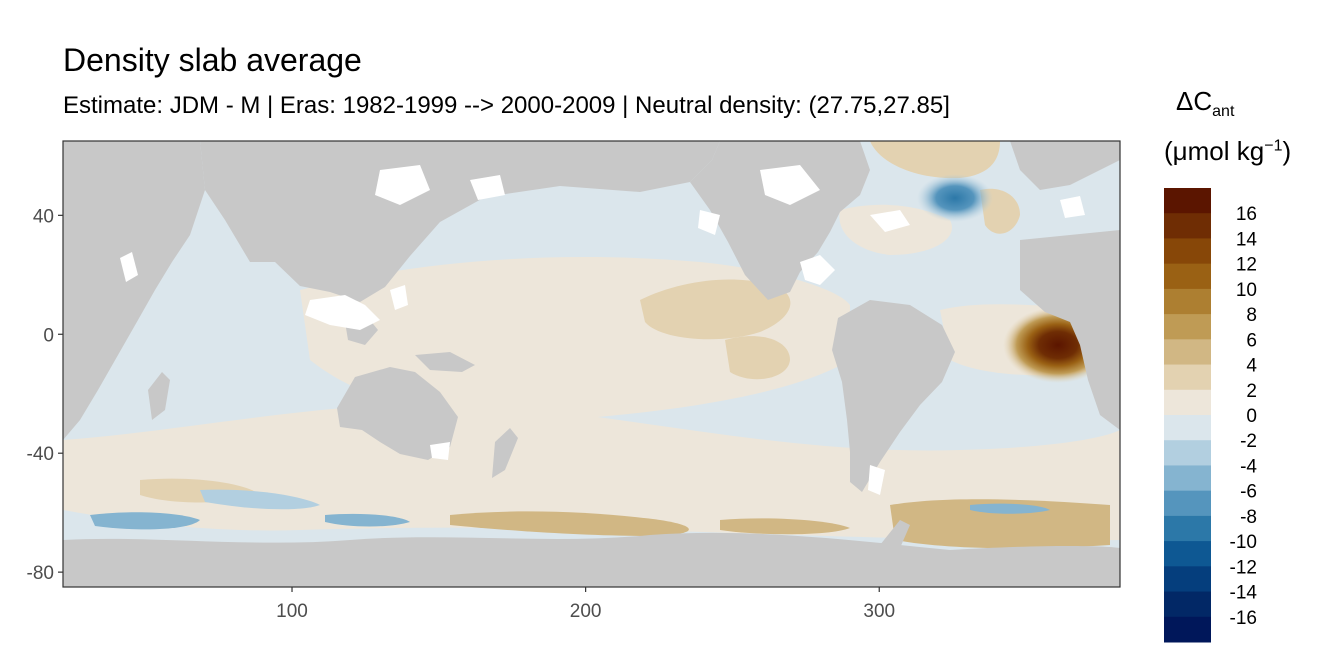  What do you see at coordinates (893, 396) in the screenshot?
I see `land-south-america` at bounding box center [893, 396].